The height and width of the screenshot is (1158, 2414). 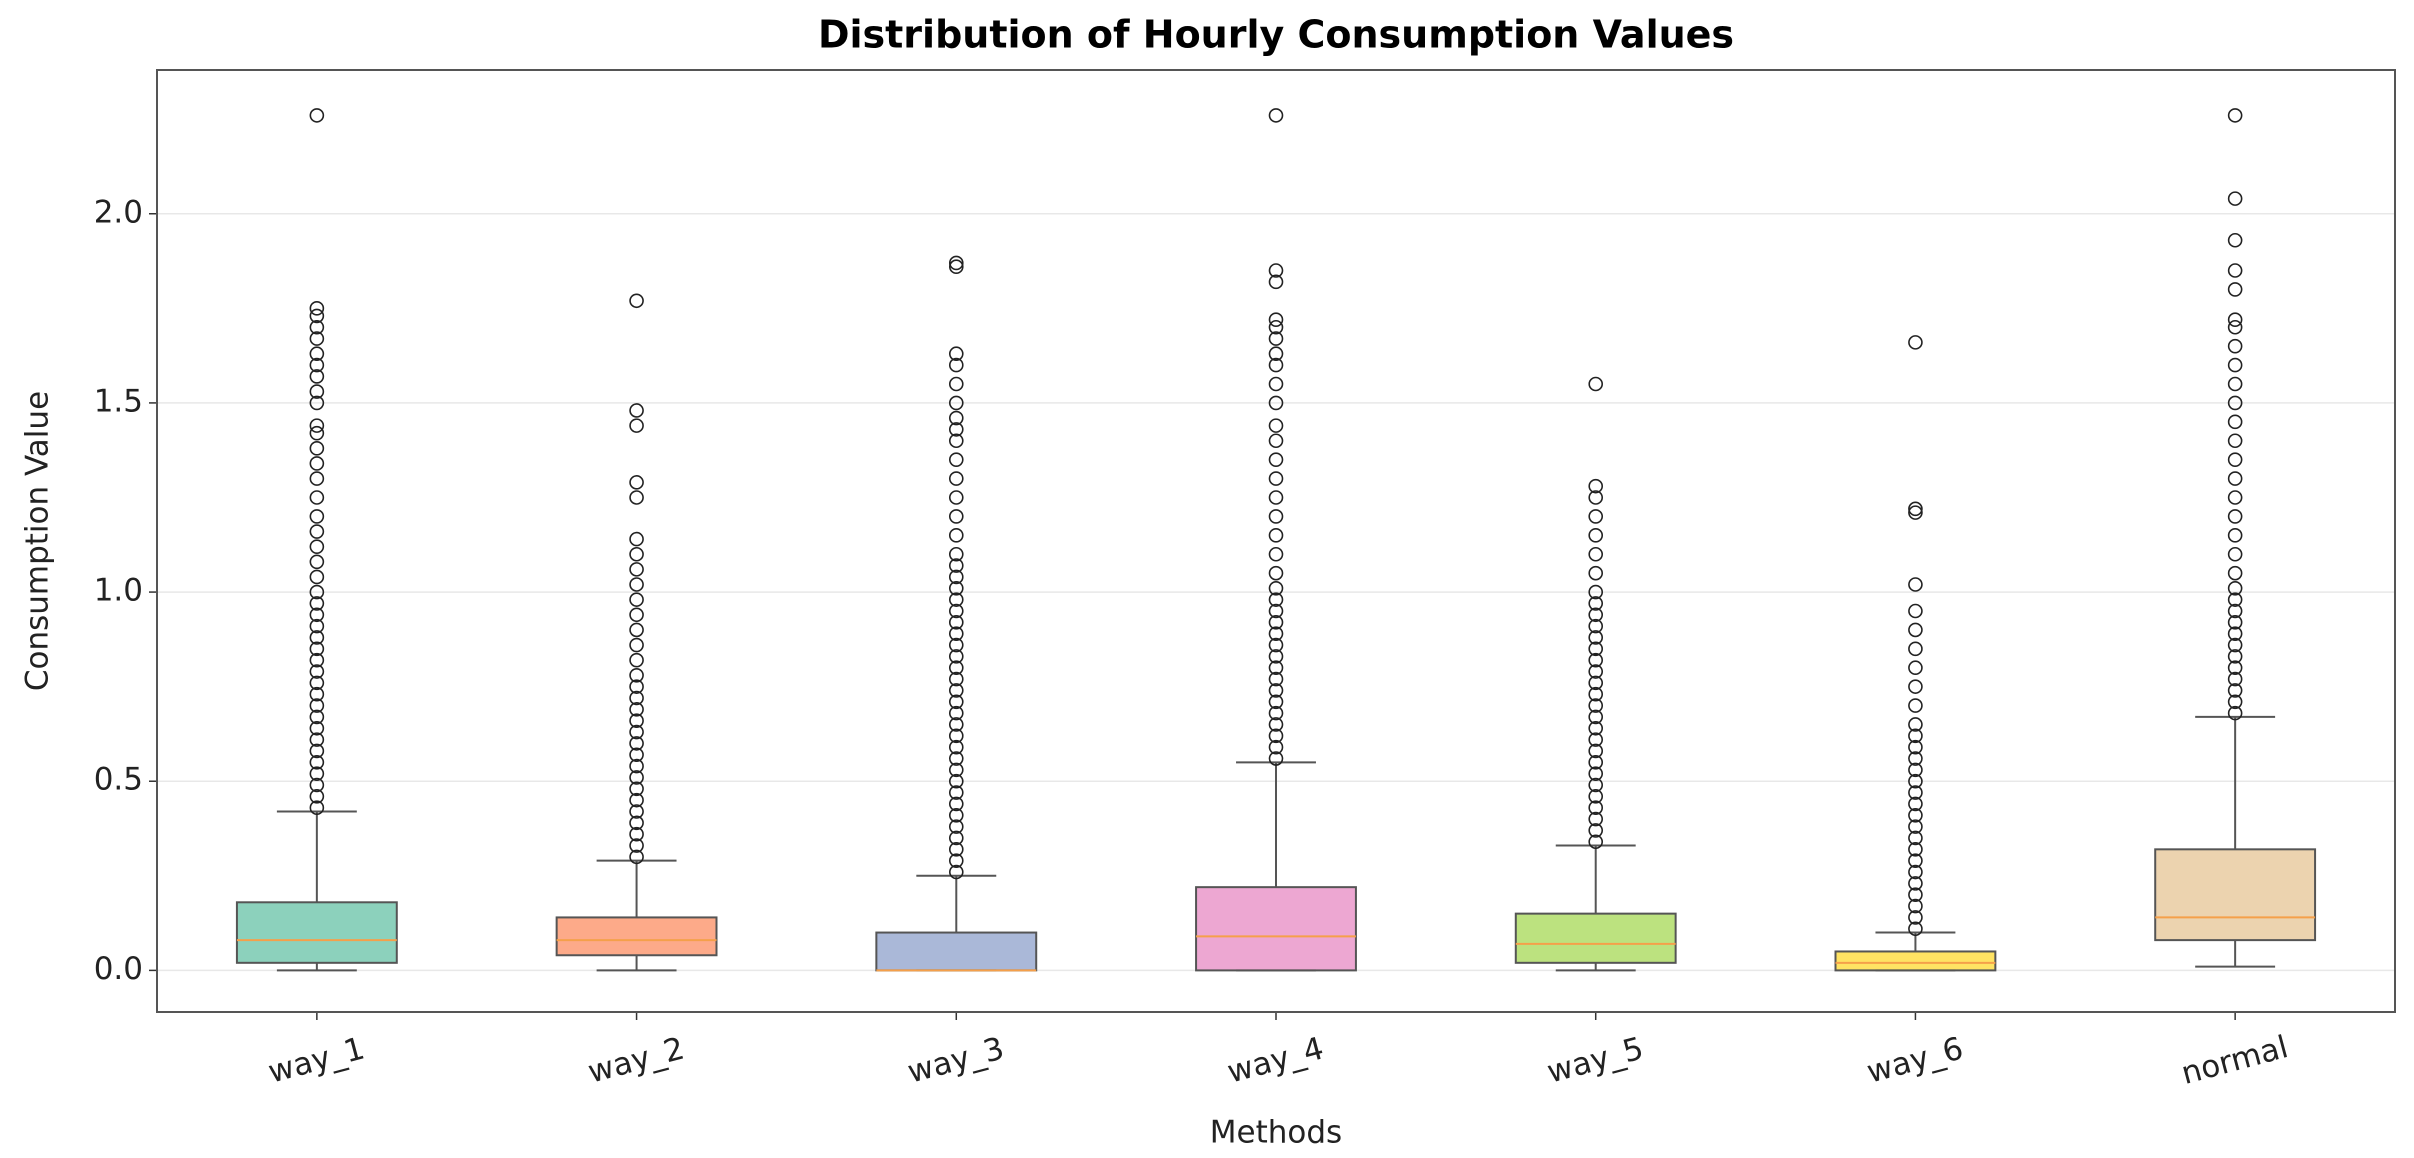 I want to click on y-tick-label: 1.0, so click(x=118, y=591).